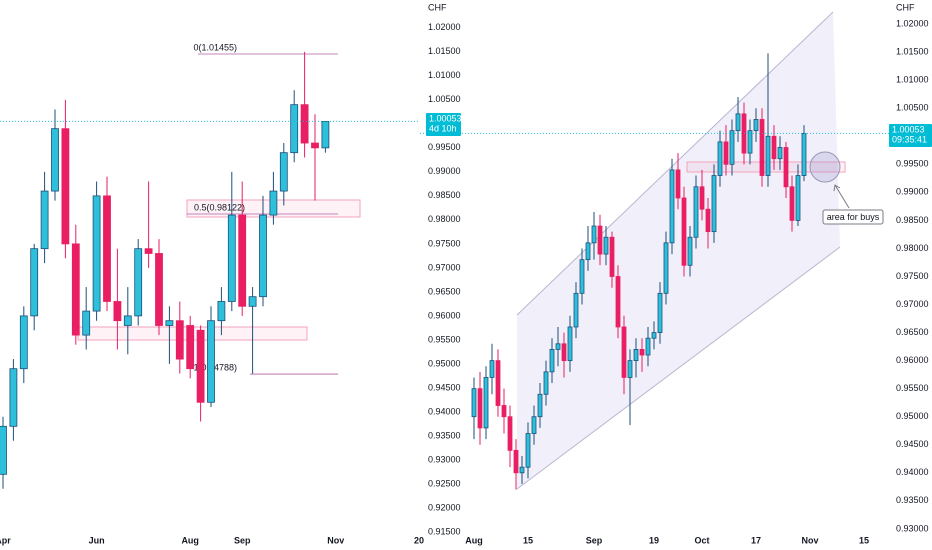 Image resolution: width=932 pixels, height=550 pixels. I want to click on x-tick-label: Apr, so click(5, 540).